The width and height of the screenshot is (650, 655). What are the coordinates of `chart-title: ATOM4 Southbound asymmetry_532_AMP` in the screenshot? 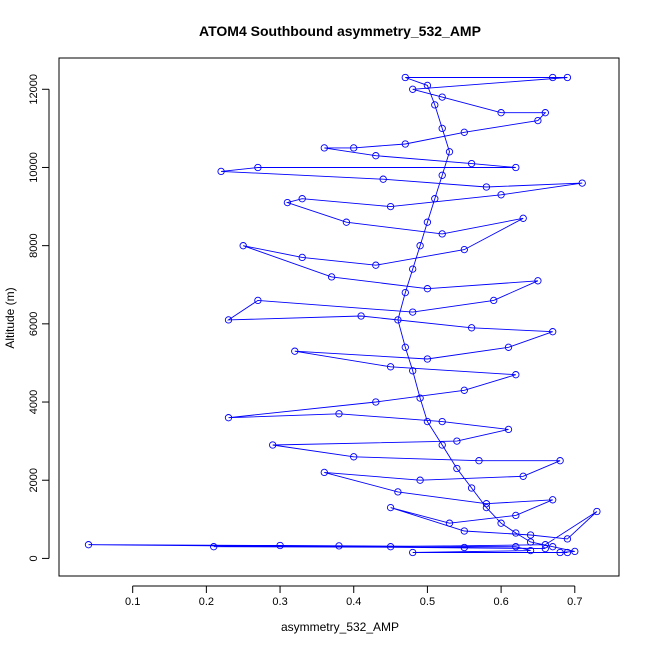 It's located at (340, 31).